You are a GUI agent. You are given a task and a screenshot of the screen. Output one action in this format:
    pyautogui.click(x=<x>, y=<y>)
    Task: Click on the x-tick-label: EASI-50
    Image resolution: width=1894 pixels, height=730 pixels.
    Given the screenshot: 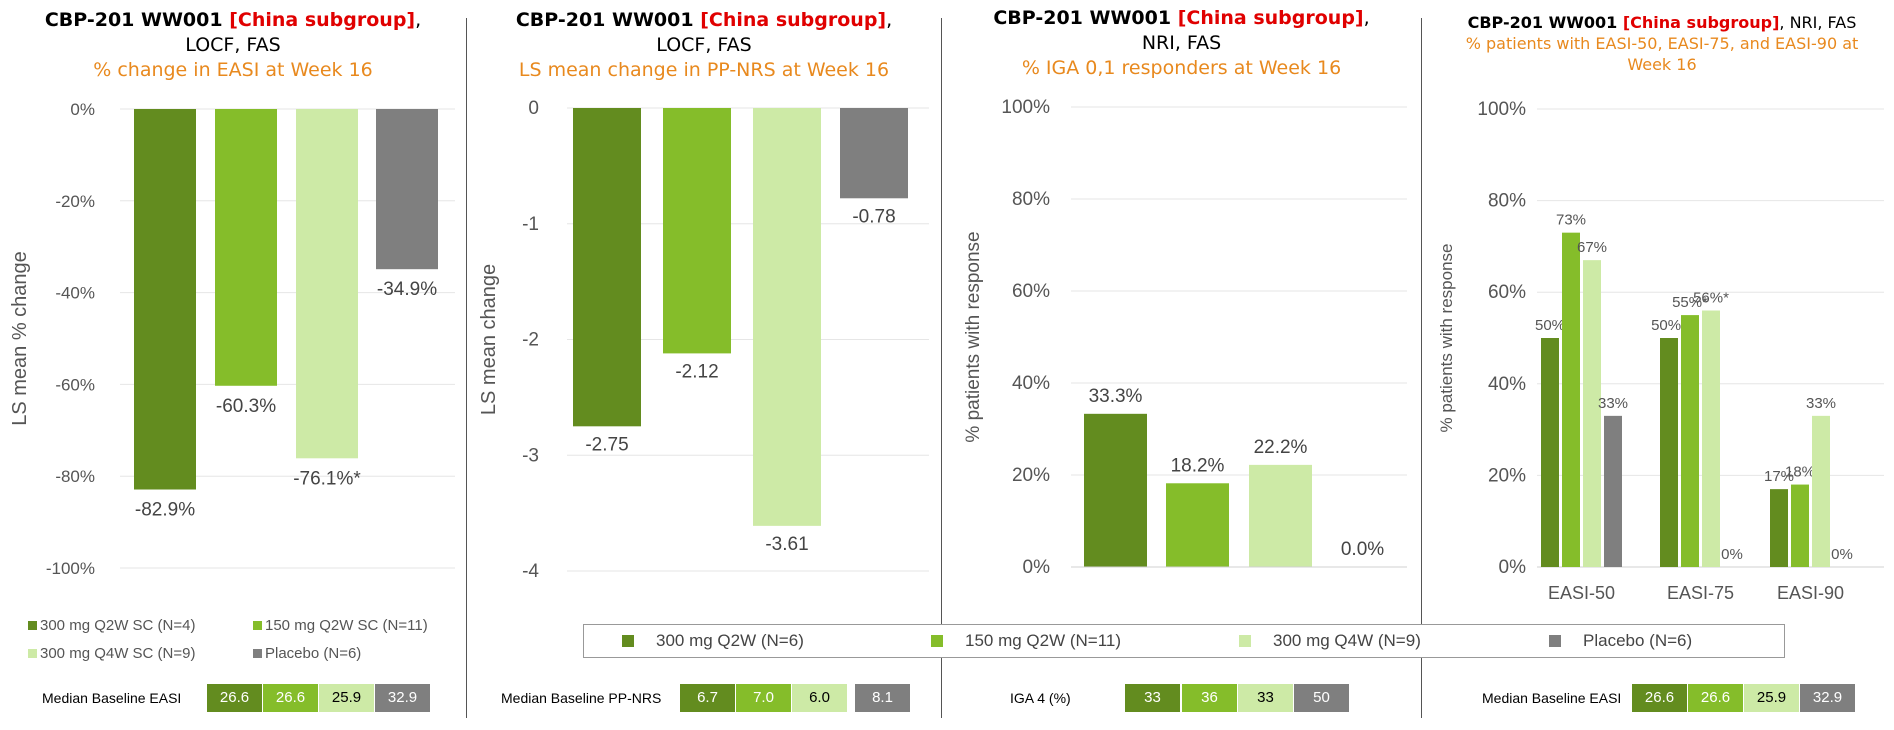 What is the action you would take?
    pyautogui.click(x=1581, y=593)
    